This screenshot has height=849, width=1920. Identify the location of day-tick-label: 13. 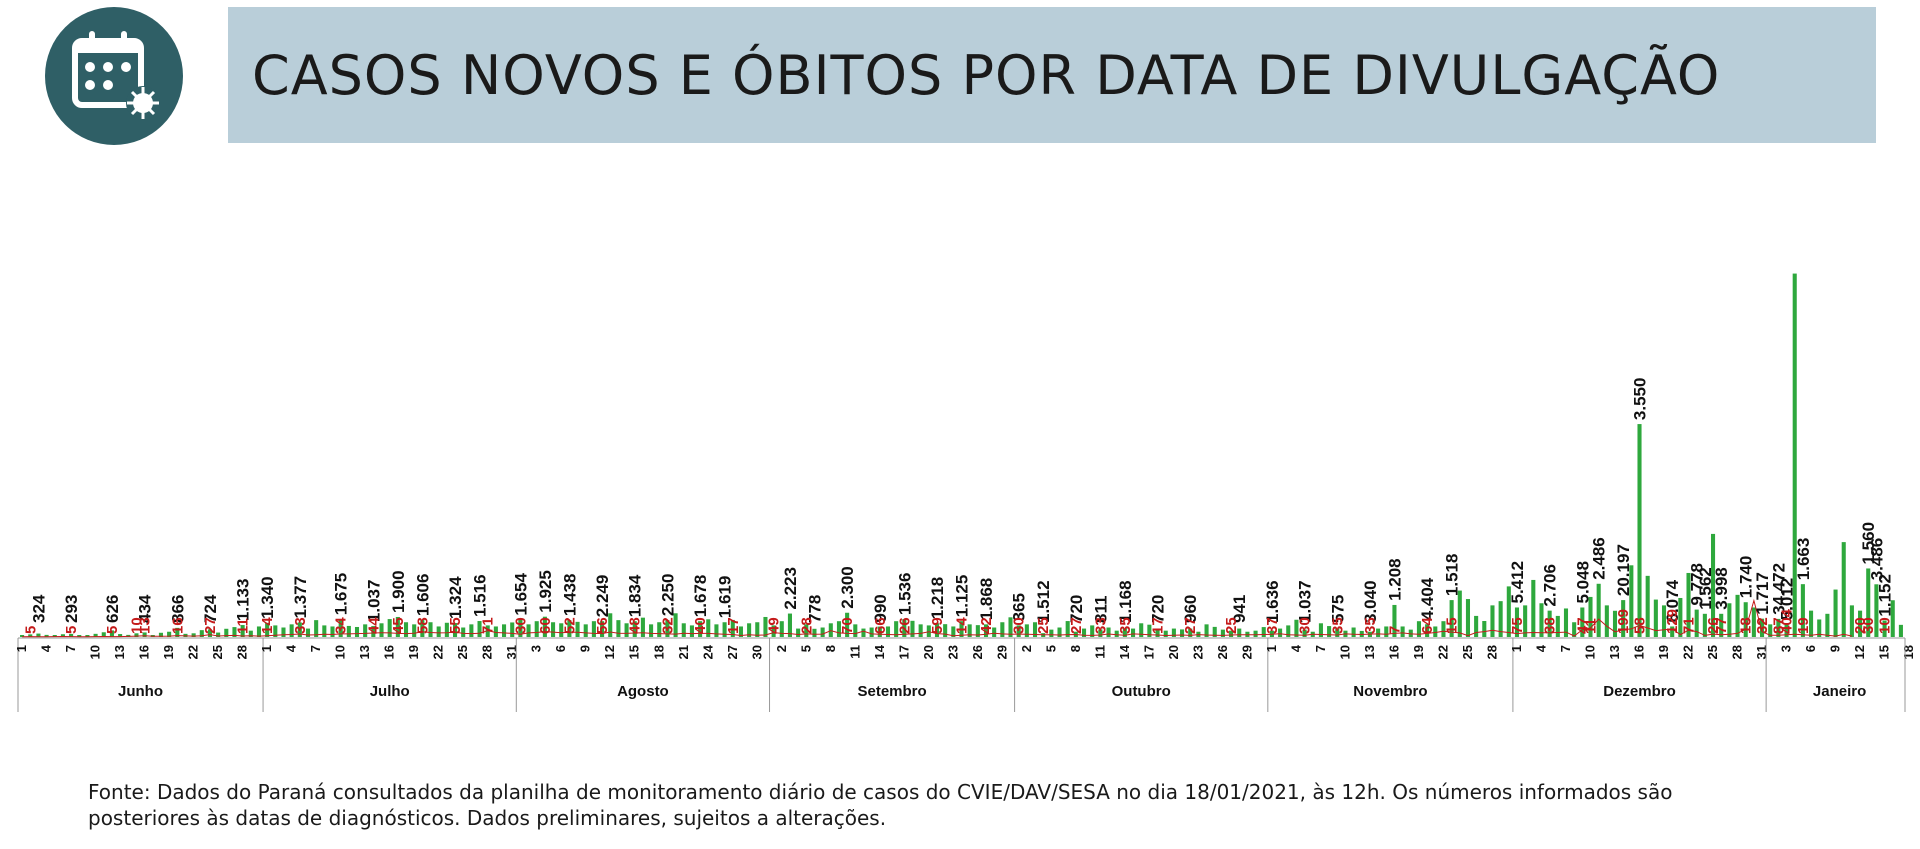
(1614, 652).